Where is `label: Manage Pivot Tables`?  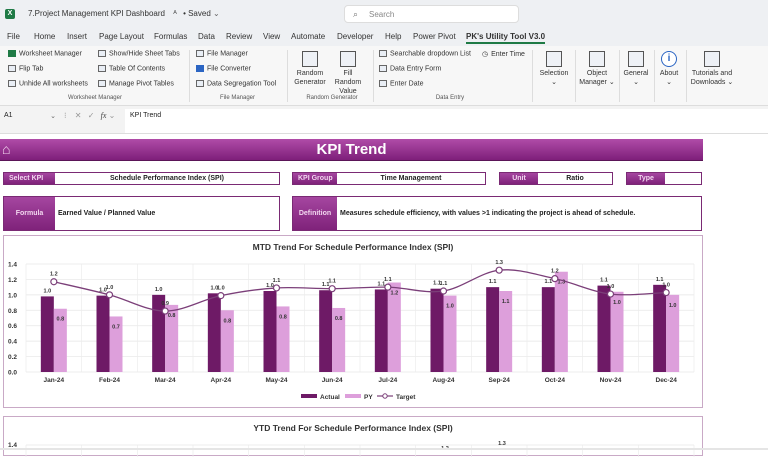
label: Manage Pivot Tables is located at coordinates (141, 84).